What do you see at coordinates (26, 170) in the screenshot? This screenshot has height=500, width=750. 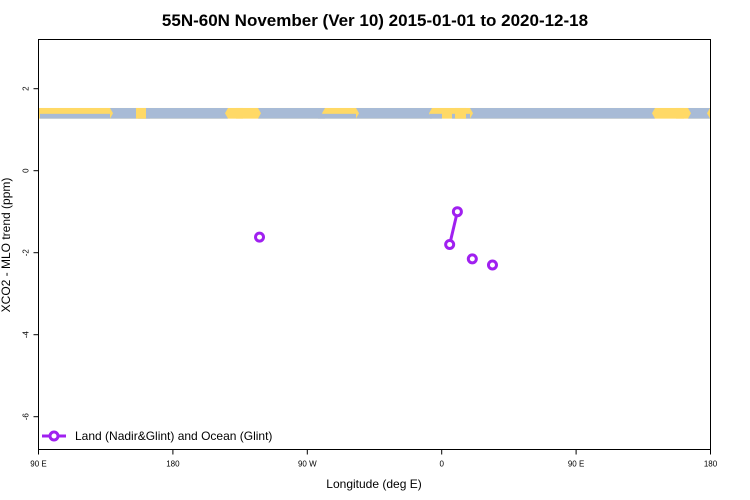 I see `y-tick-label: 0` at bounding box center [26, 170].